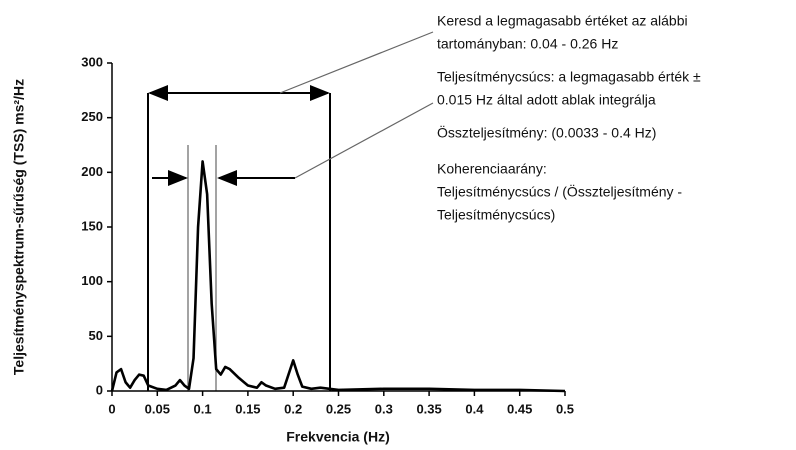 This screenshot has width=796, height=450. I want to click on x-tick-label: 0.1, so click(203, 408).